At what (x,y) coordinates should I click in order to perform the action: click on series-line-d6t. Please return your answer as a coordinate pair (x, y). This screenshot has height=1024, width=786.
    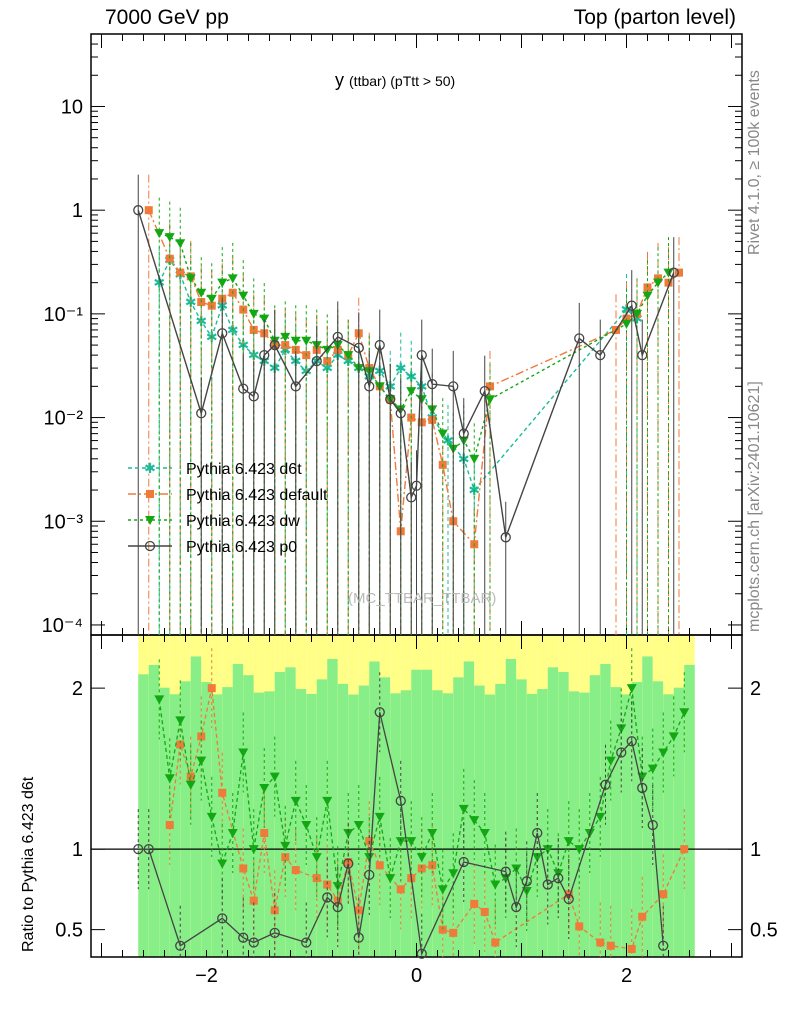
    Looking at the image, I should click on (398, 375).